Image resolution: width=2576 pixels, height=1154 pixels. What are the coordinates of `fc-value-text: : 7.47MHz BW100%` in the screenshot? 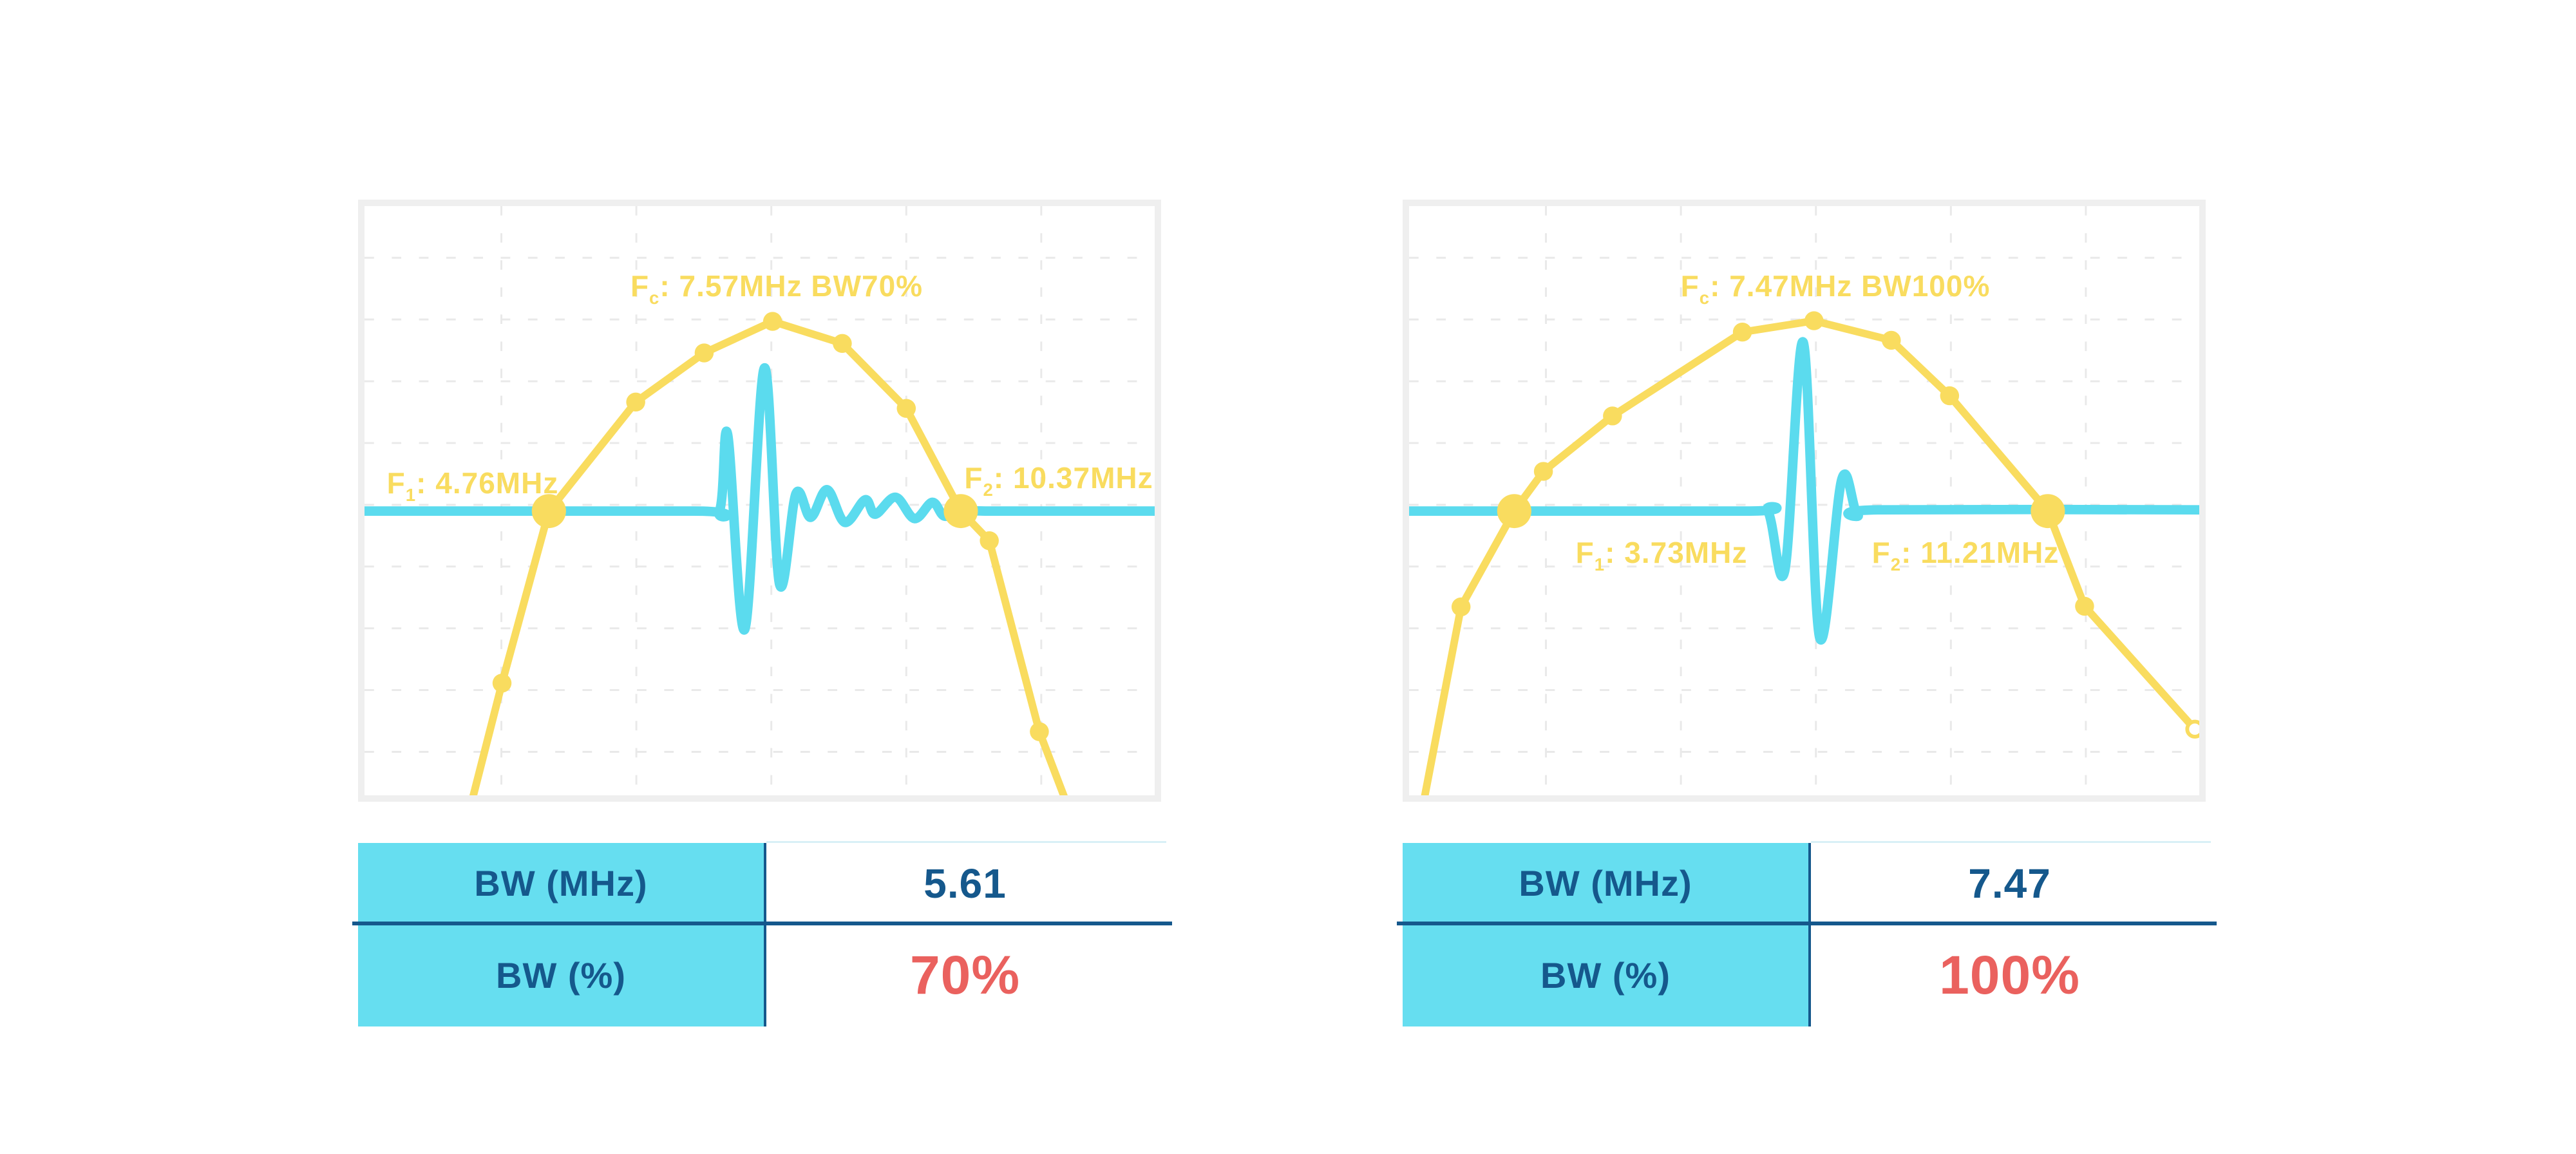 It's located at (1851, 286).